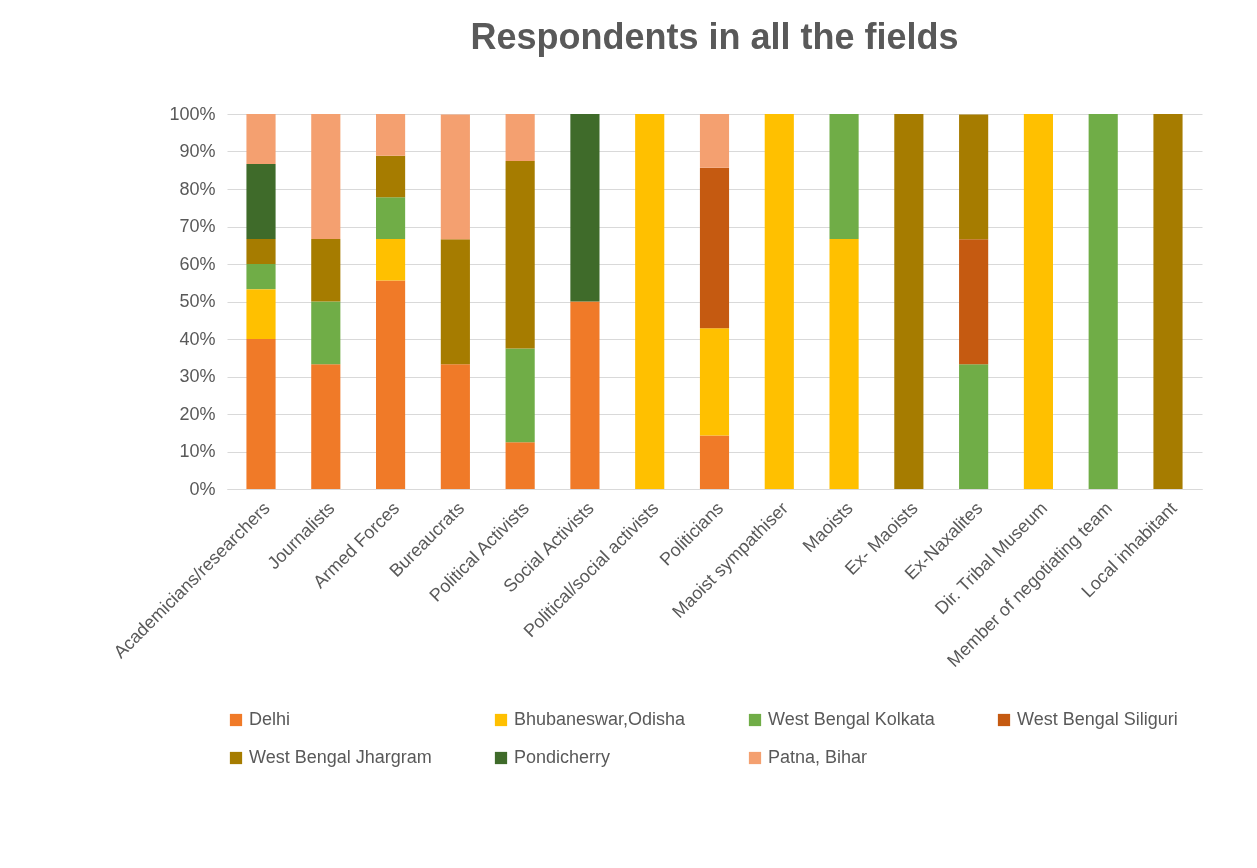 This screenshot has height=868, width=1257. I want to click on y-tick-label: 50%, so click(197, 301).